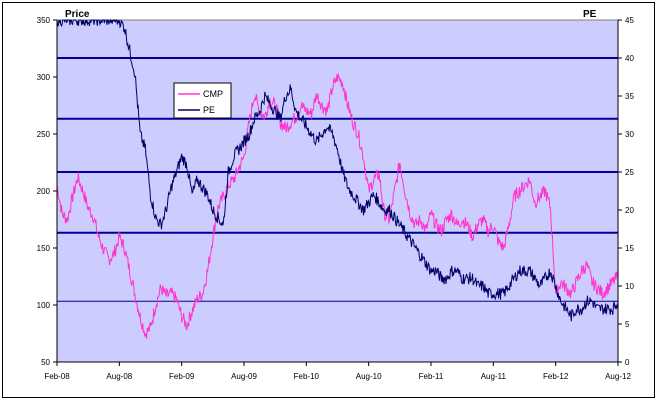 Image resolution: width=657 pixels, height=400 pixels. What do you see at coordinates (627, 362) in the screenshot?
I see `right-tick-label: 0` at bounding box center [627, 362].